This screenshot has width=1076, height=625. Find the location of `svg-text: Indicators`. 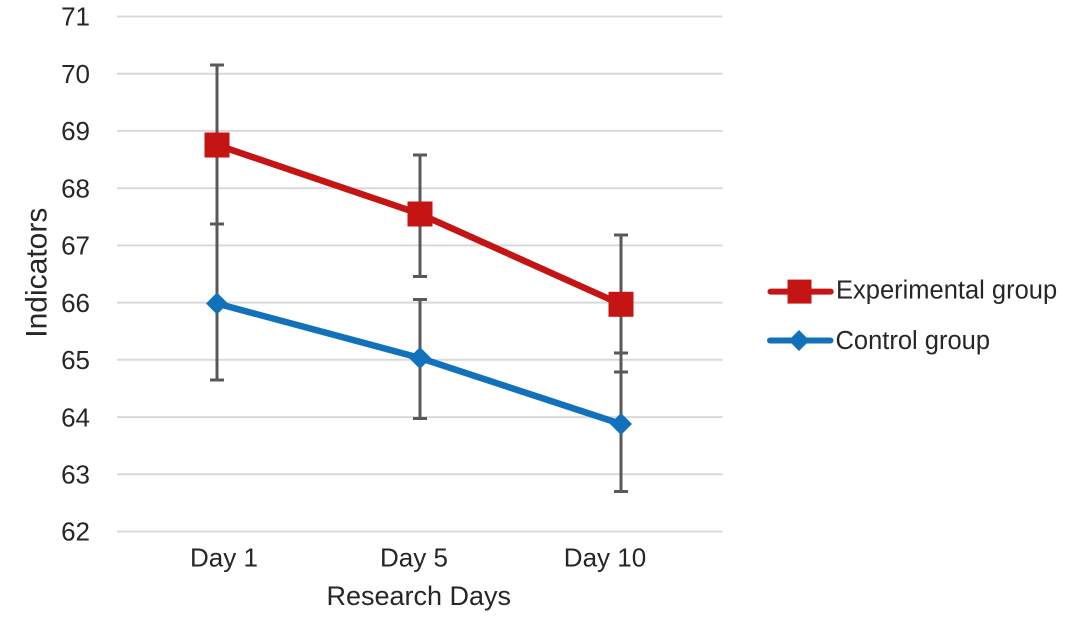

svg-text: Indicators is located at coordinates (37, 273).